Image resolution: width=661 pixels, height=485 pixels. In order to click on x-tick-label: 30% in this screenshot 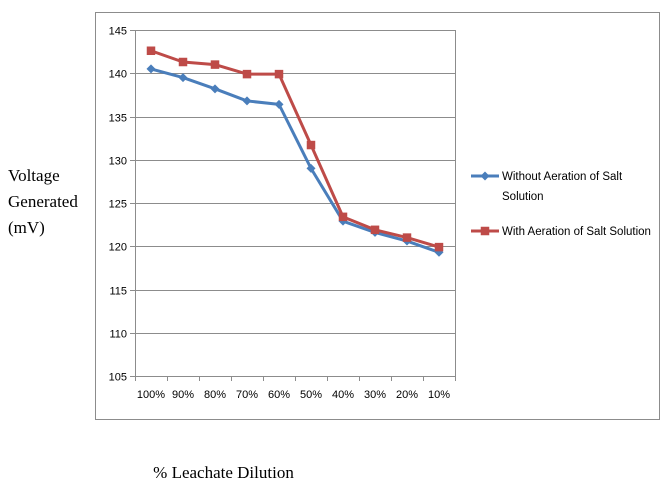, I will do `click(375, 395)`.